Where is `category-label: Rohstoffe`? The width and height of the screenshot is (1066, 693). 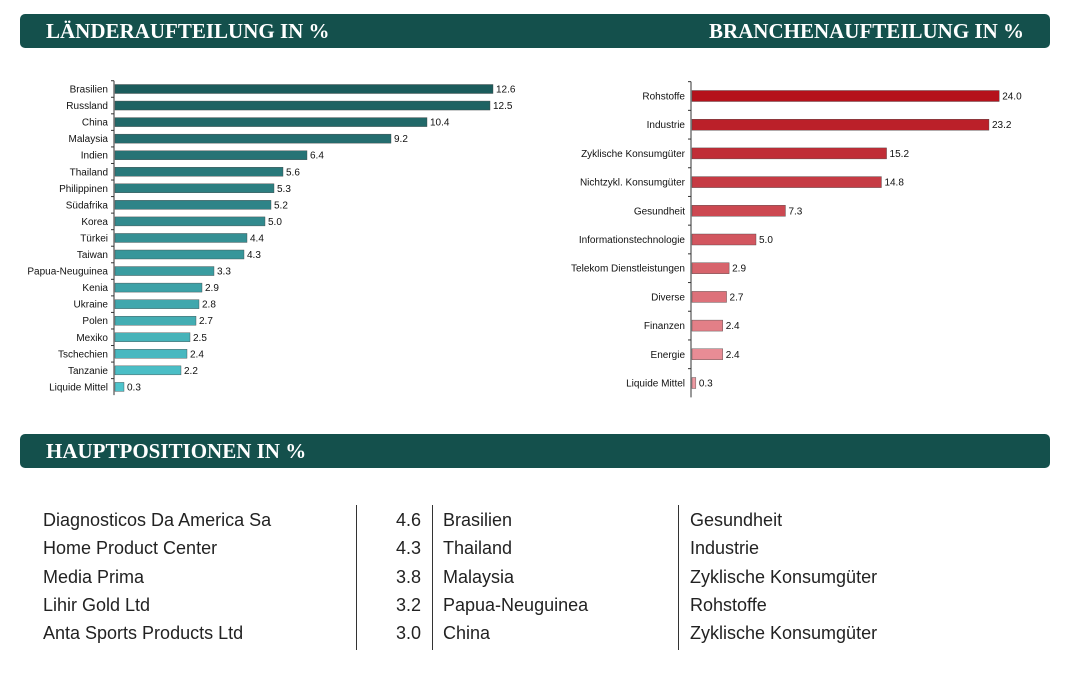 category-label: Rohstoffe is located at coordinates (663, 97).